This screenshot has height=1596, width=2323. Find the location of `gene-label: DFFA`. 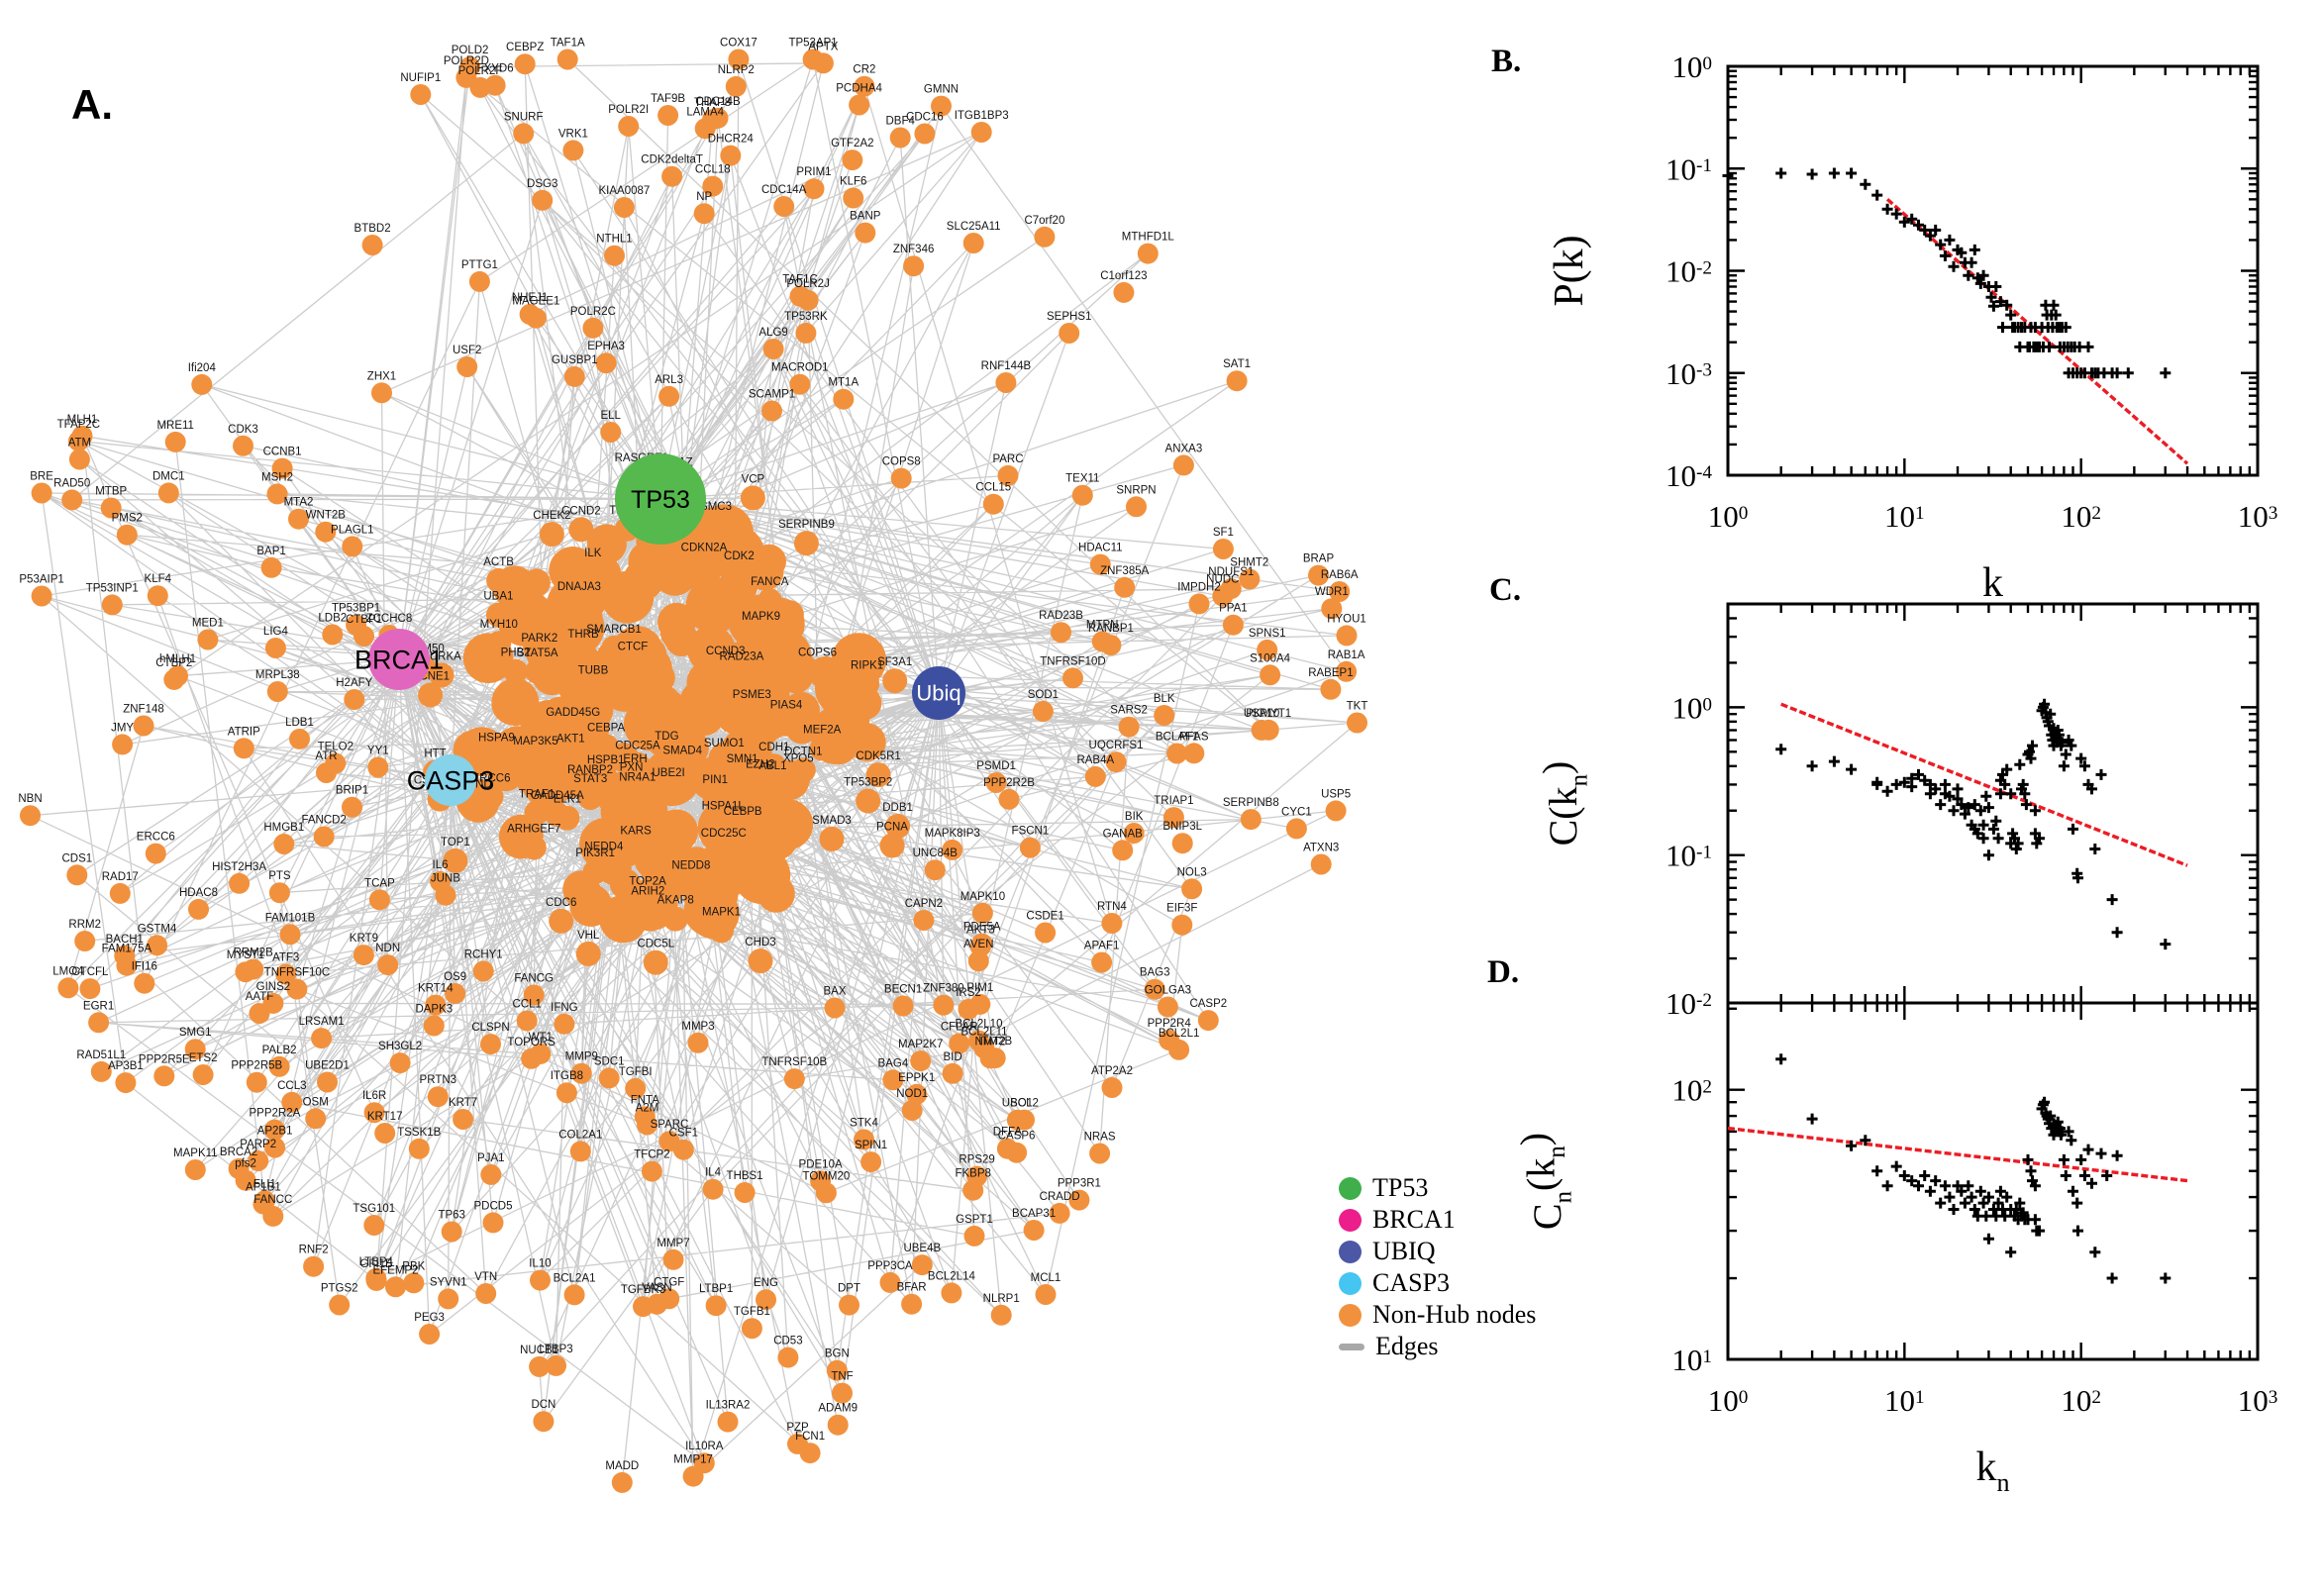

gene-label: DFFA is located at coordinates (1008, 1133).